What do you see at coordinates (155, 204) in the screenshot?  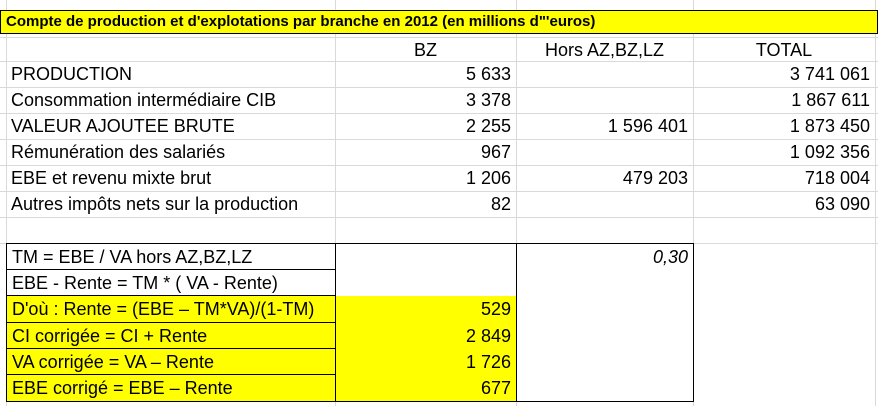 I see `row-label: Autres impôts nets sur la production` at bounding box center [155, 204].